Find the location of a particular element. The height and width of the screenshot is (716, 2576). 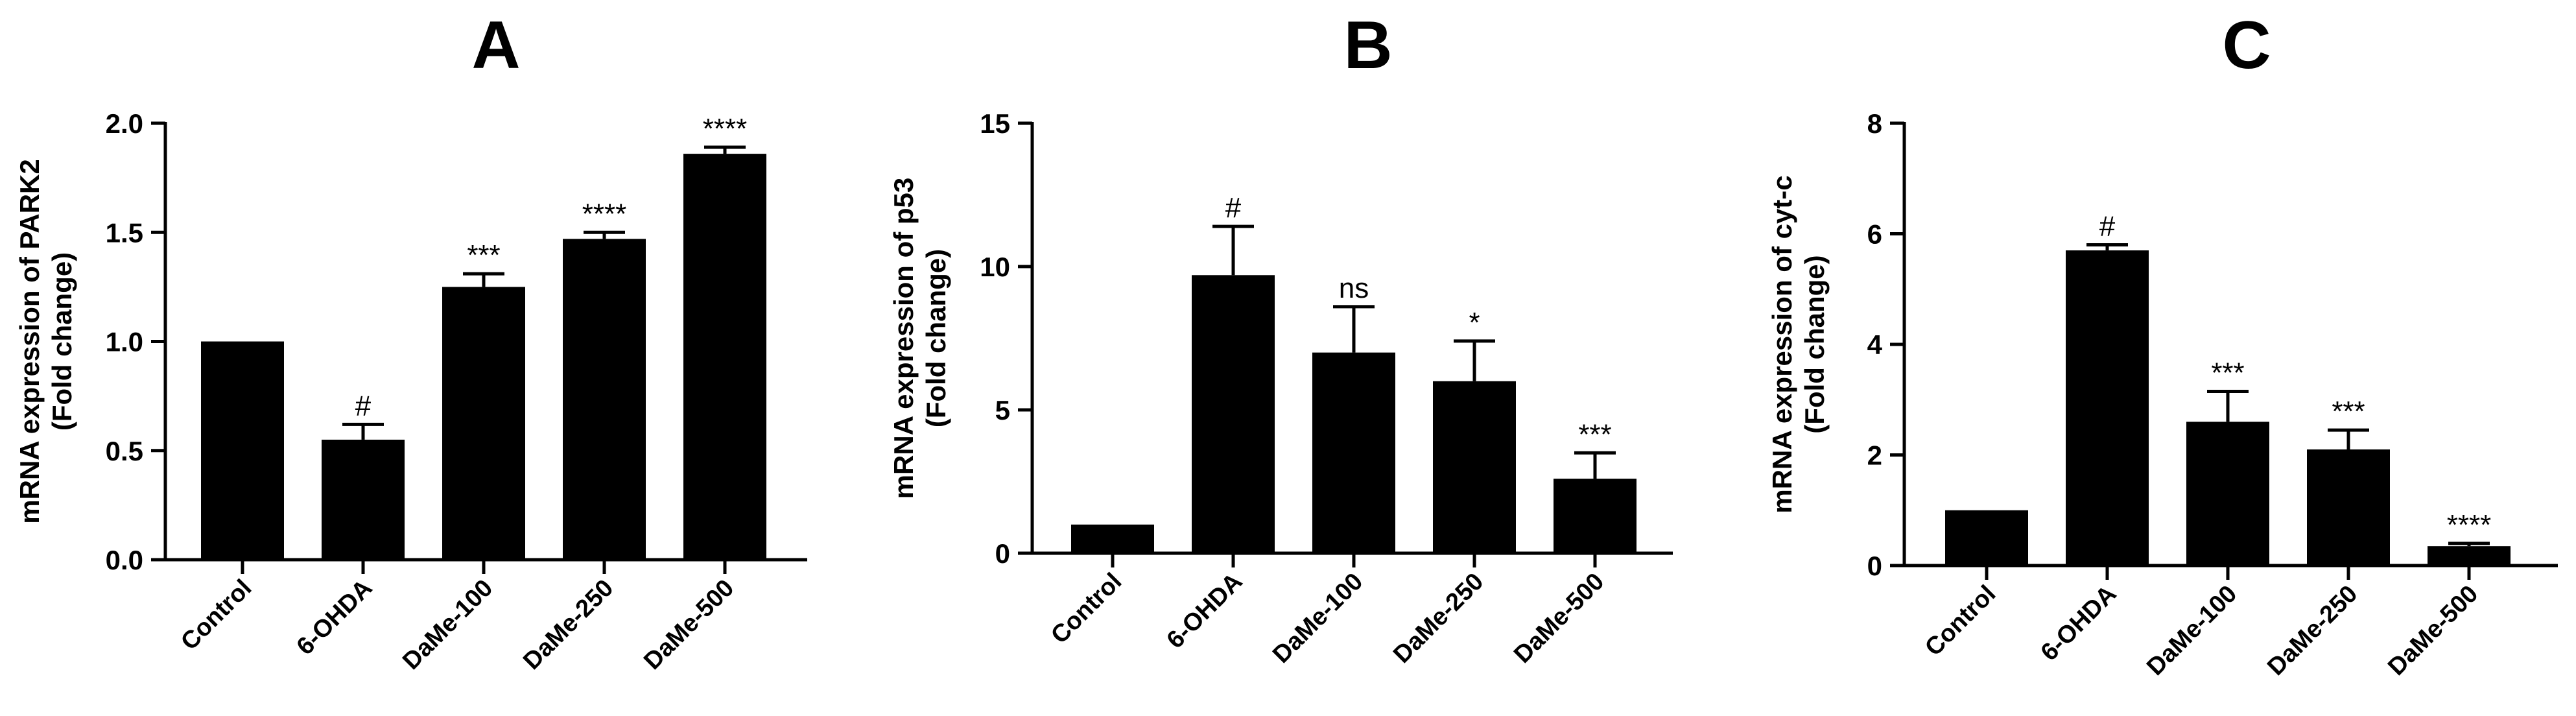

y-tick-label: 10 is located at coordinates (995, 267).